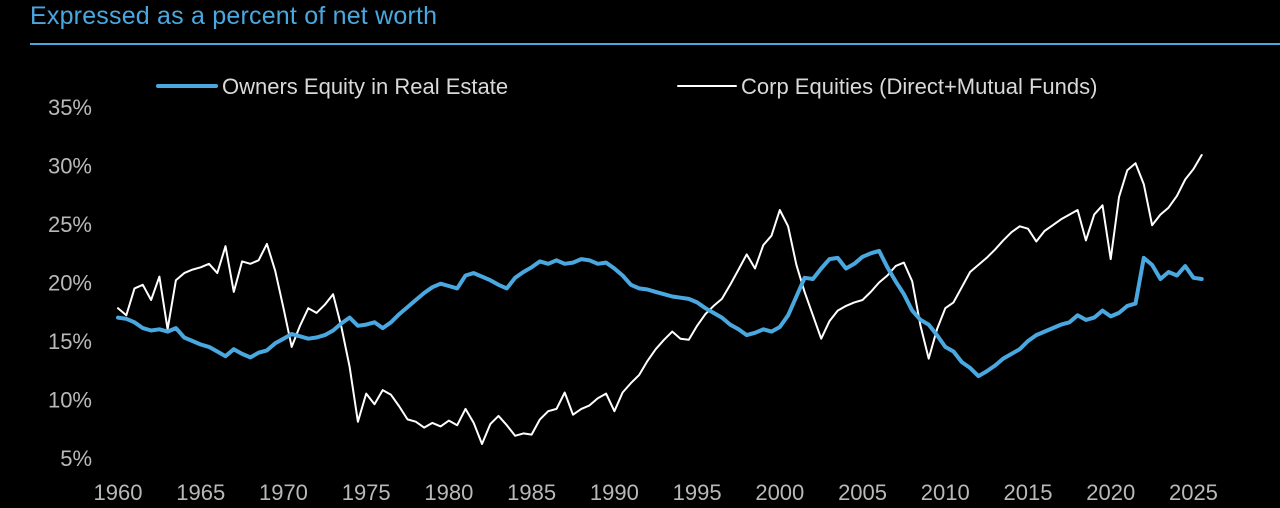  What do you see at coordinates (76, 458) in the screenshot?
I see `y-tick-label: 5%` at bounding box center [76, 458].